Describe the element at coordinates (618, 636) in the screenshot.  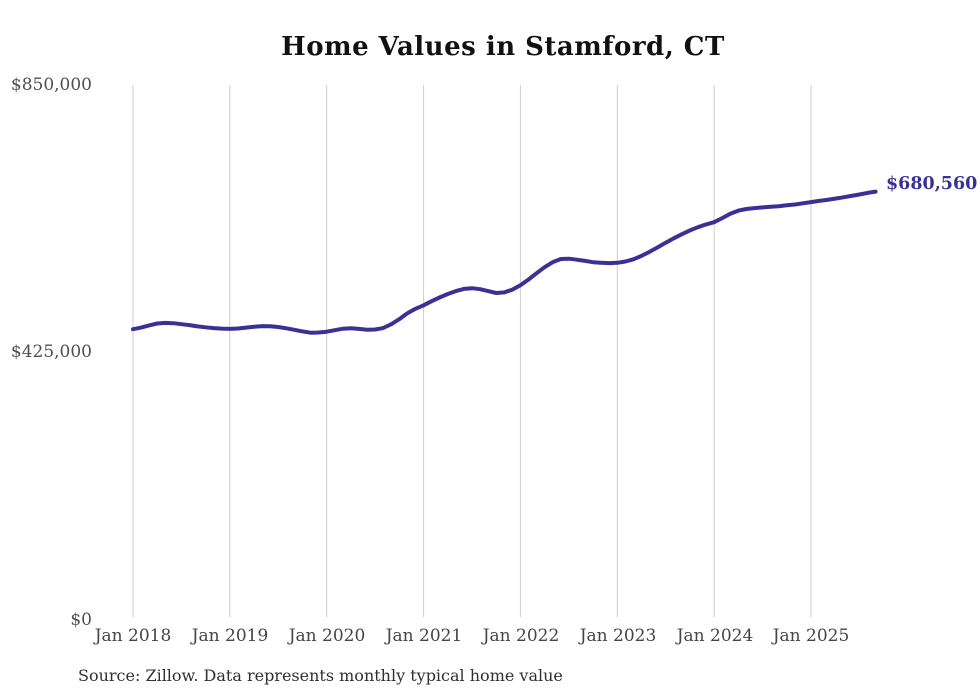
I see `x-tick-label-2023: Jan 2023` at that location.